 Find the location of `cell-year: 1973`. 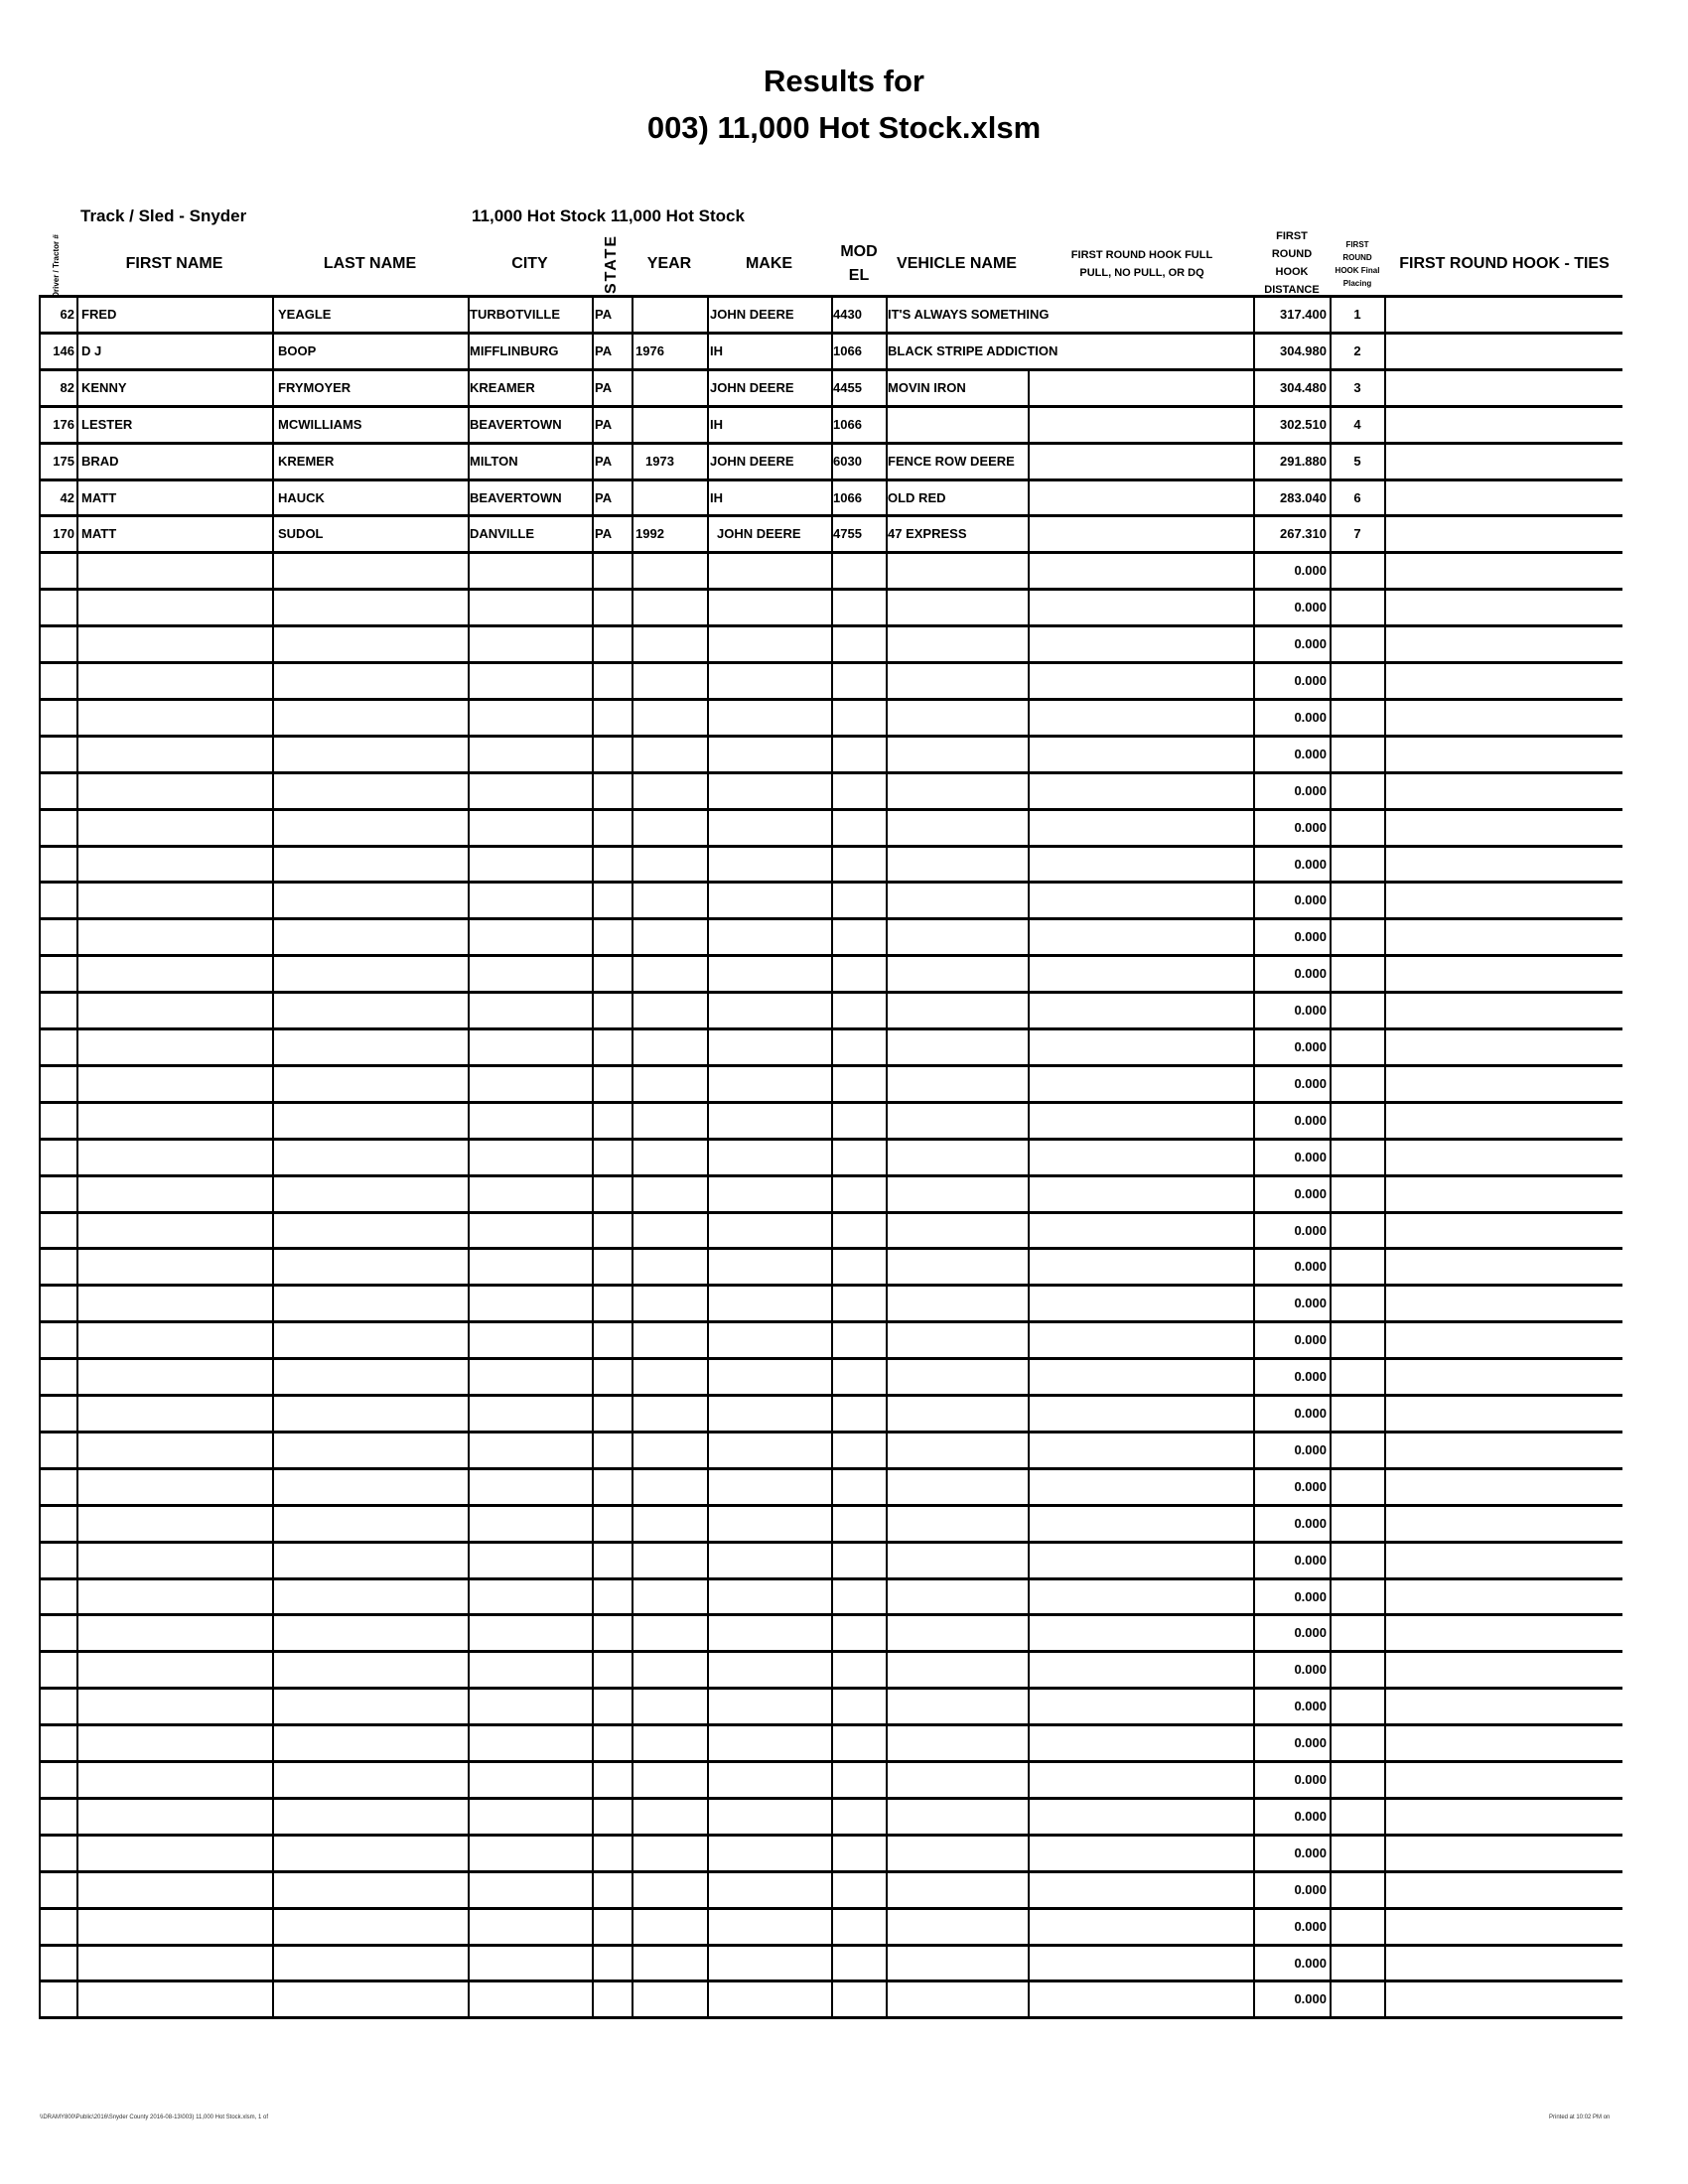

cell-year: 1973 is located at coordinates (659, 461).